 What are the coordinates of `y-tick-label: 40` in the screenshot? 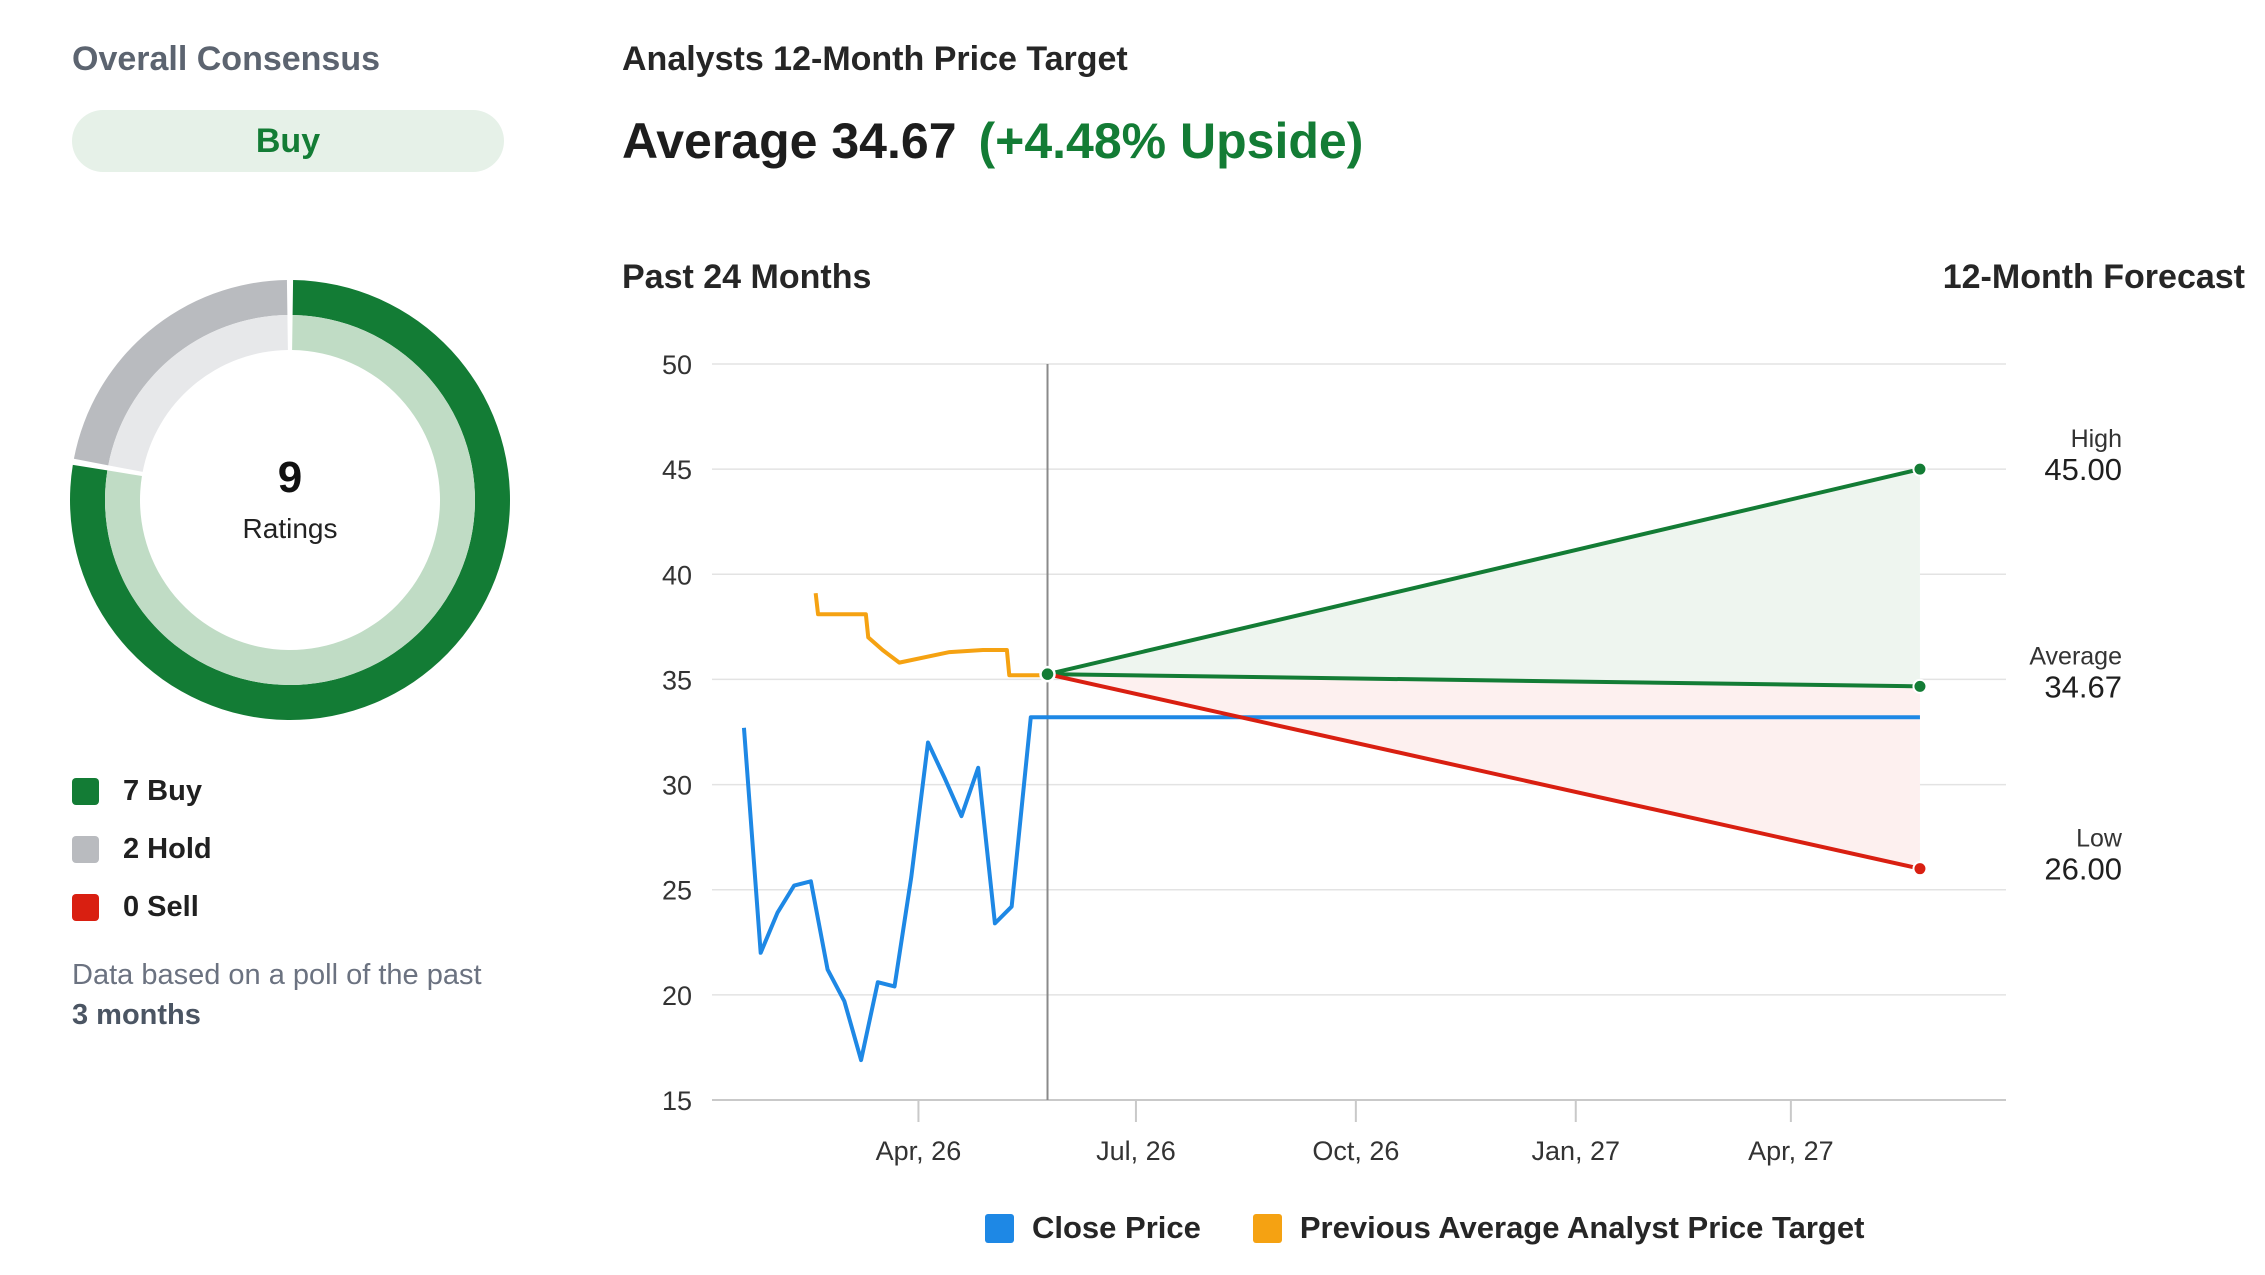 It's located at (677, 575).